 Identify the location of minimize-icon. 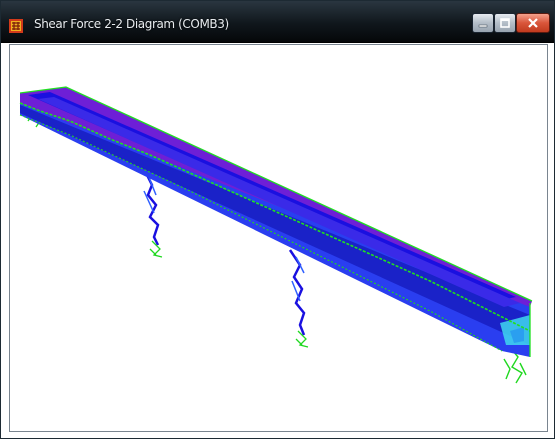
(483, 26).